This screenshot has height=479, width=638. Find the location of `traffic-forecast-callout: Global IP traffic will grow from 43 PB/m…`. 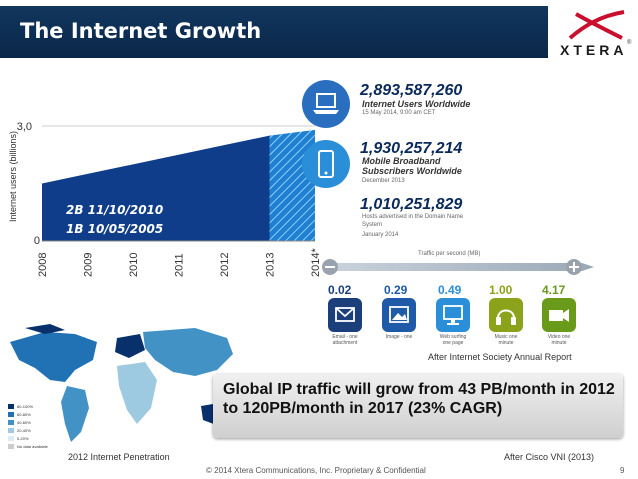

traffic-forecast-callout: Global IP traffic will grow from 43 PB/m… is located at coordinates (418, 406).